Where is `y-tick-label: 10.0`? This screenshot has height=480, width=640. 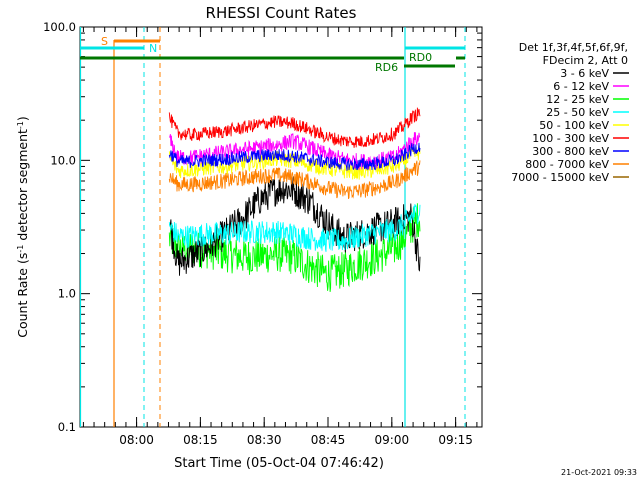
y-tick-label: 10.0 is located at coordinates (63, 160).